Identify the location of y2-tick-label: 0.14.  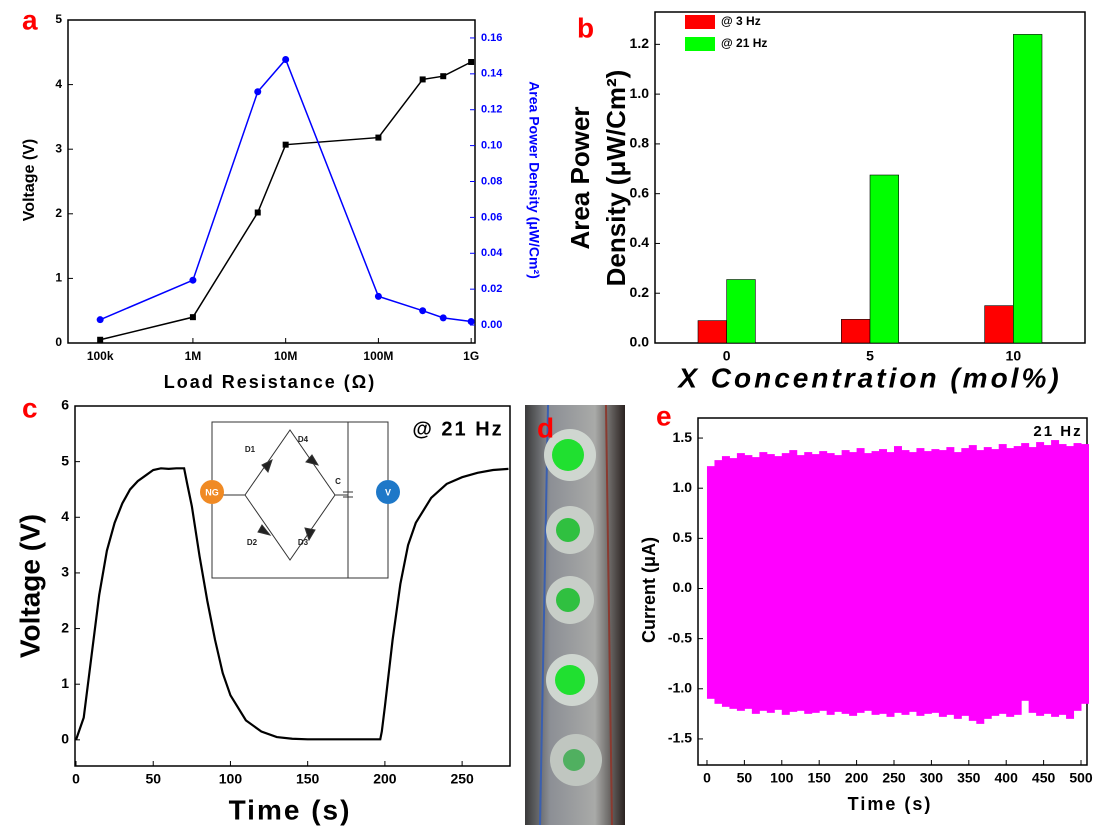
(492, 74).